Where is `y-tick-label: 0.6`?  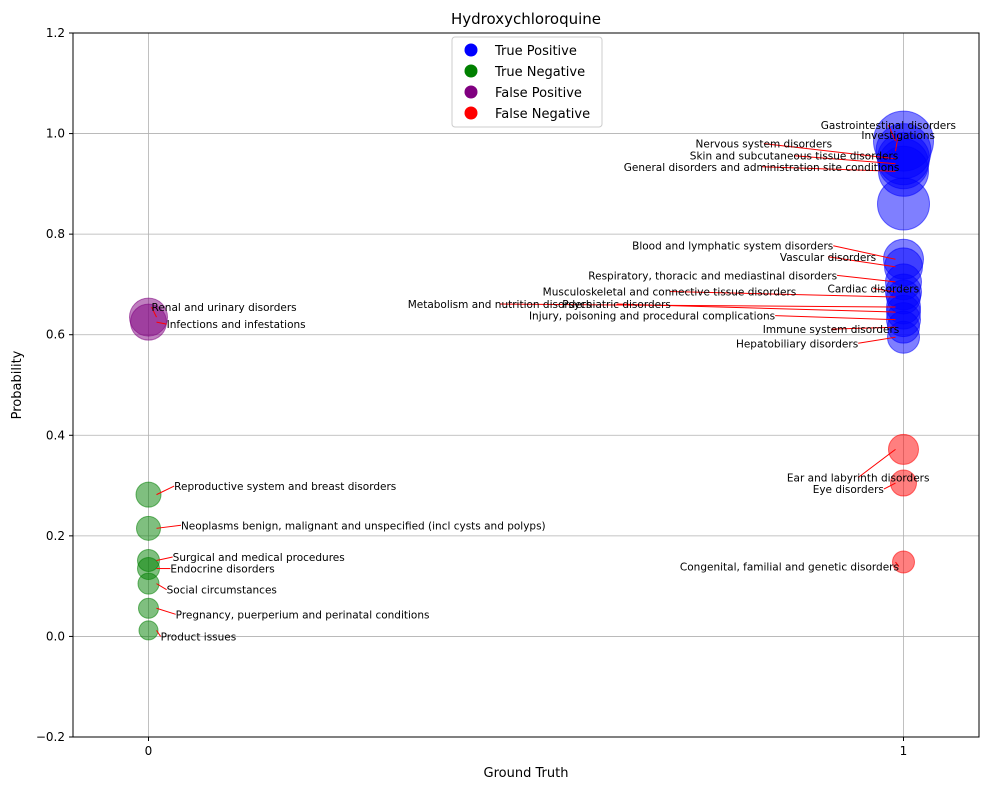 y-tick-label: 0.6 is located at coordinates (55, 335).